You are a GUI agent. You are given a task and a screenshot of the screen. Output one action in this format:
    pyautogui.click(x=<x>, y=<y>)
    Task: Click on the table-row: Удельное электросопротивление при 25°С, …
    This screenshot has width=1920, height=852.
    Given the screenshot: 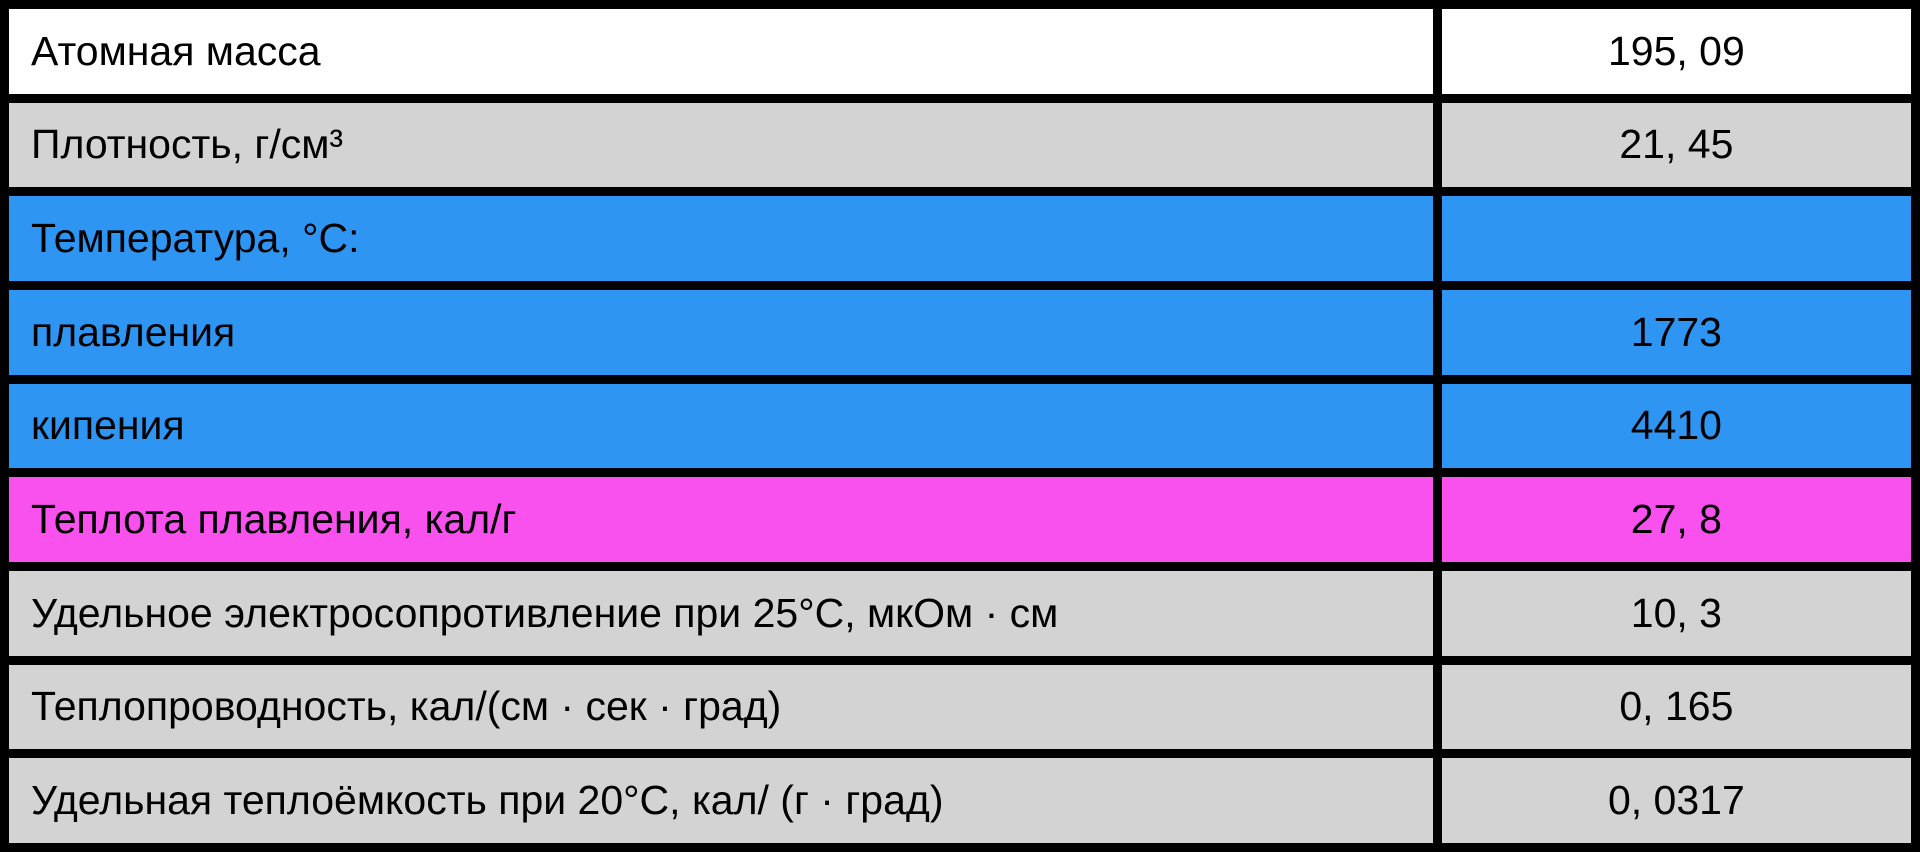 What is the action you would take?
    pyautogui.click(x=960, y=613)
    